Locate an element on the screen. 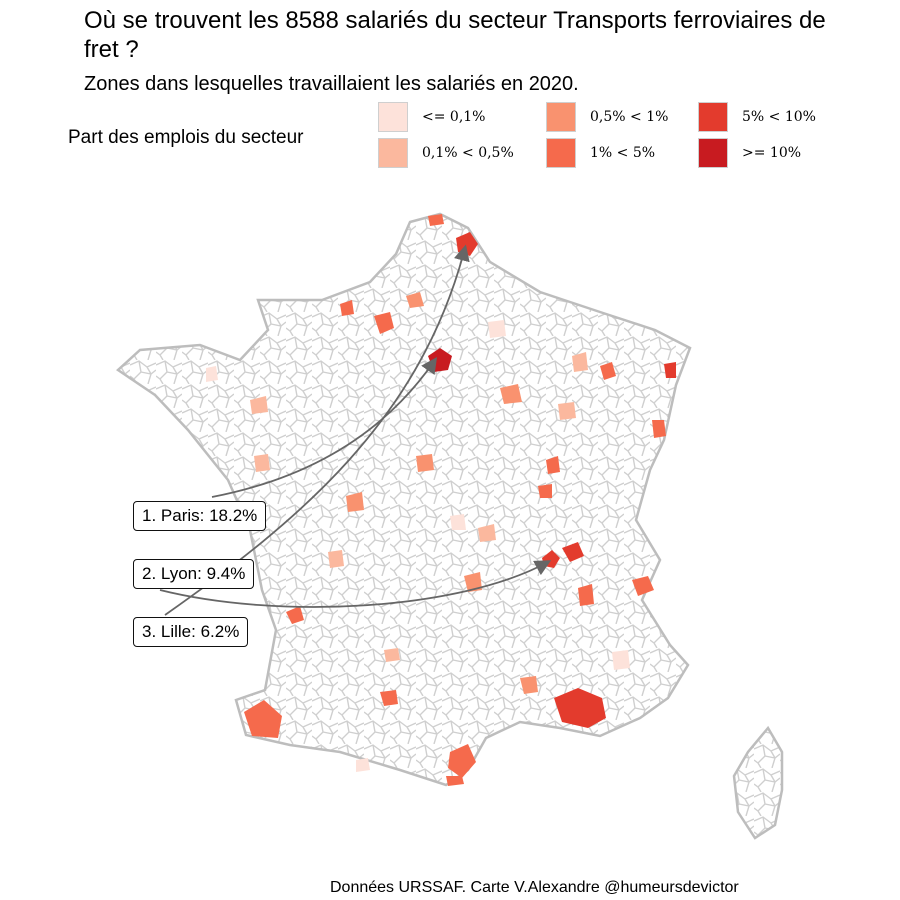  legend-label: >= 10% is located at coordinates (772, 153).